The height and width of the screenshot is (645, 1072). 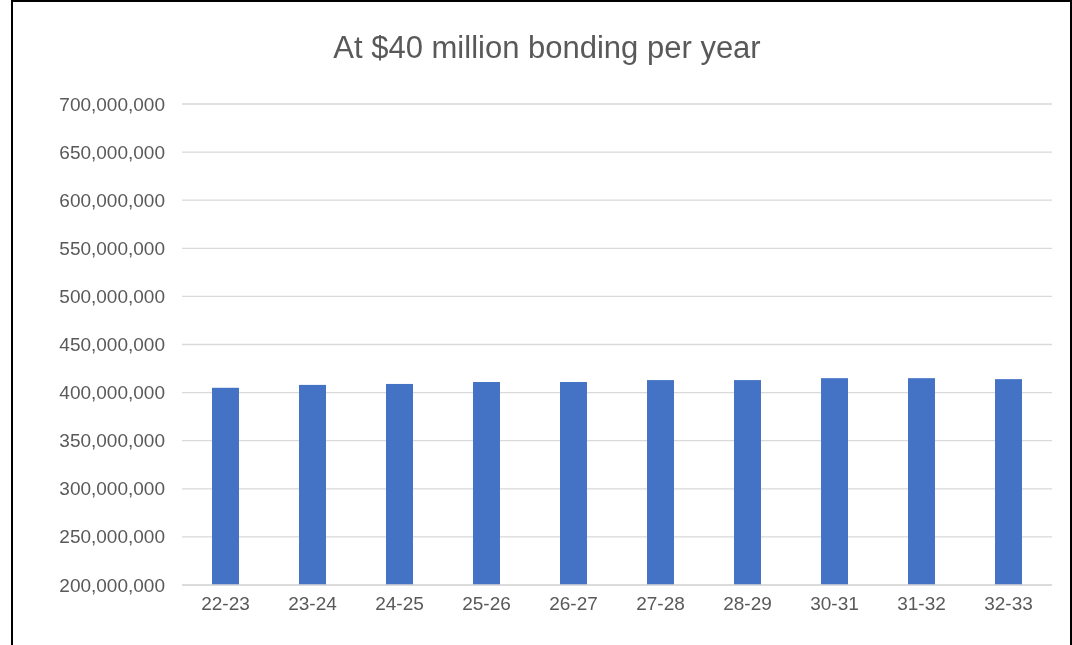 I want to click on x-tick-label: 27-28, so click(x=660, y=603).